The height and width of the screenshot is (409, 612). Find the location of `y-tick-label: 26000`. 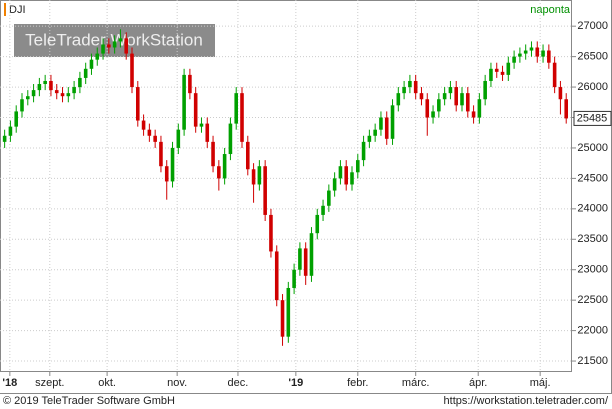

y-tick-label: 26000 is located at coordinates (592, 87).